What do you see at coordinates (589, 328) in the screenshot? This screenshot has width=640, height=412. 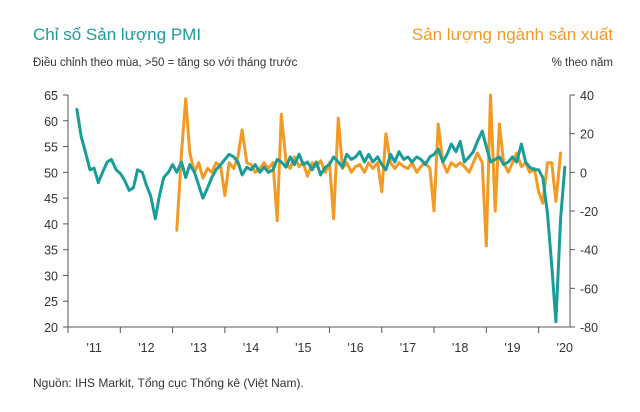 I see `y-right-tick-label: -80` at bounding box center [589, 328].